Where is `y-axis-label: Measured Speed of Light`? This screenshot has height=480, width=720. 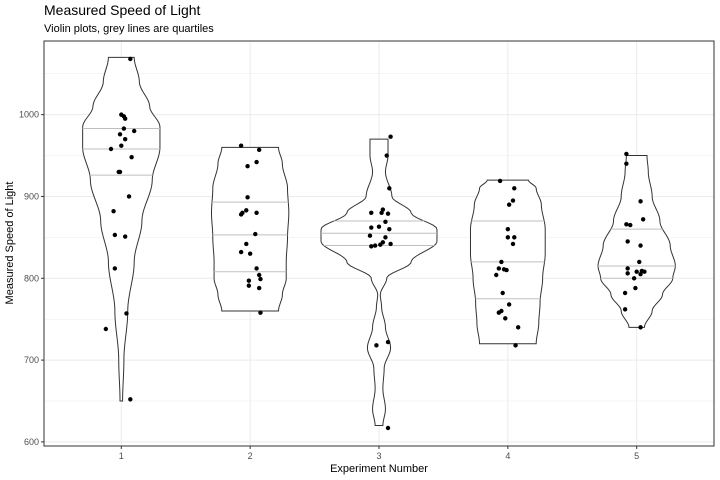 y-axis-label: Measured Speed of Light is located at coordinates (10, 243).